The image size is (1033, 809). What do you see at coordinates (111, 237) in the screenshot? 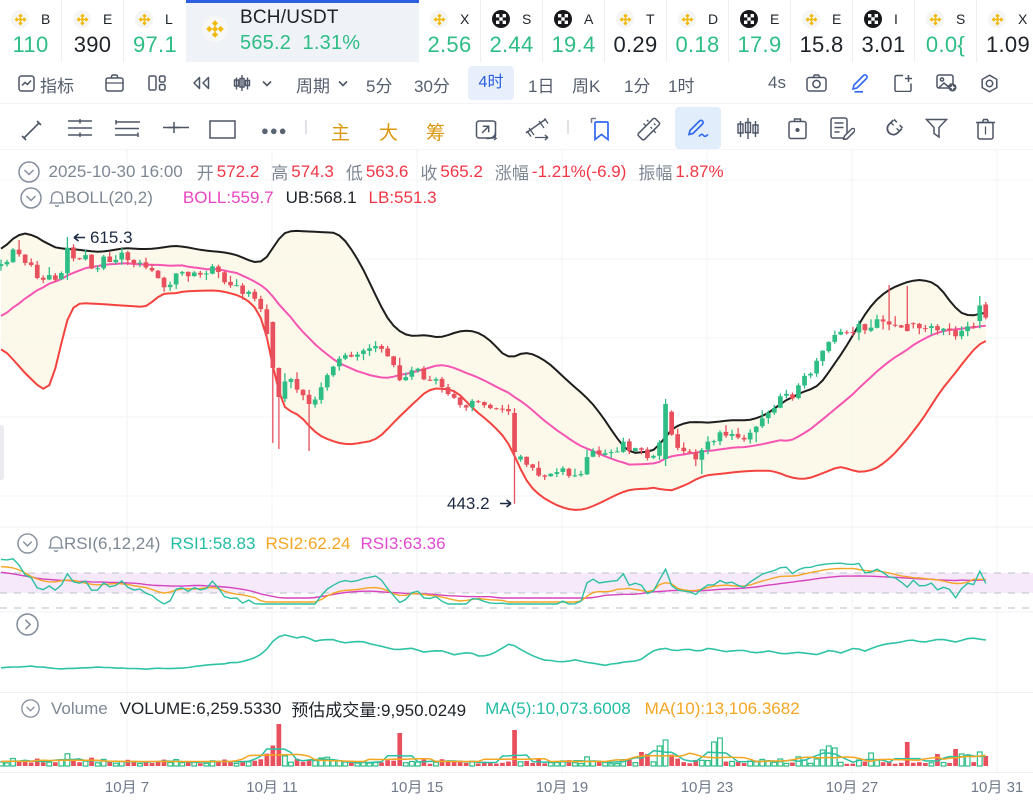
I see `svg-text: 615.3` at bounding box center [111, 237].